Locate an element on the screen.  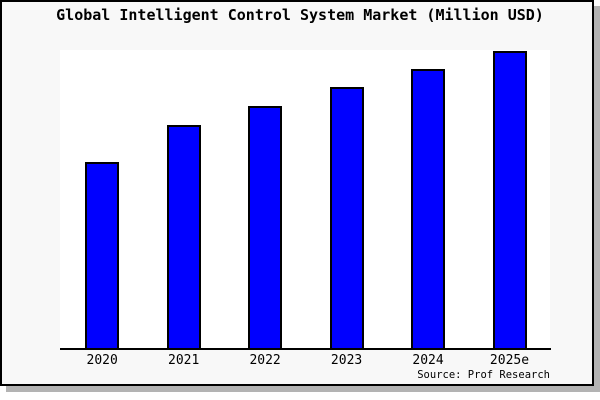
x-tick-label-2024: 2024 is located at coordinates (428, 360).